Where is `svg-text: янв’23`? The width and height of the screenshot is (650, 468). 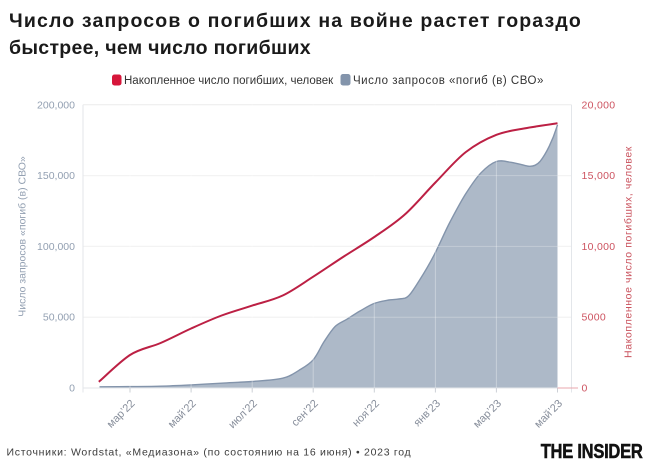
svg-text: янв’23 is located at coordinates (428, 414).